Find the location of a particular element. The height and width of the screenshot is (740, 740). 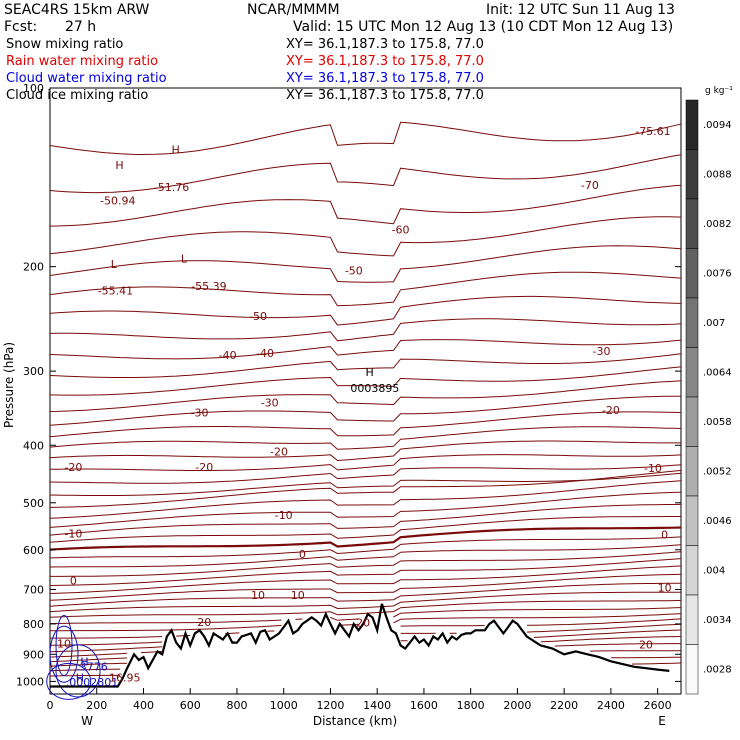

extremum-value: .3776 is located at coordinates (92, 666).